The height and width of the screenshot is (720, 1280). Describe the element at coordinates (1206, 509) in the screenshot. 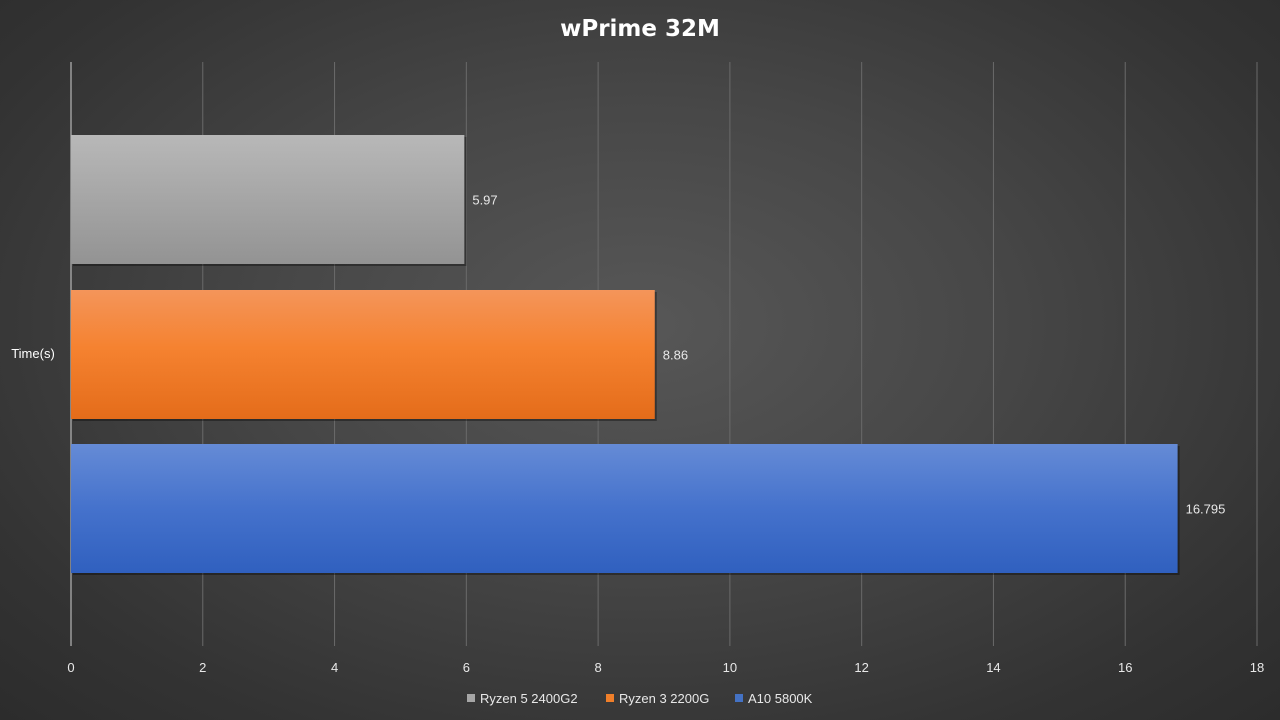

I see `data-label: 16.795` at that location.